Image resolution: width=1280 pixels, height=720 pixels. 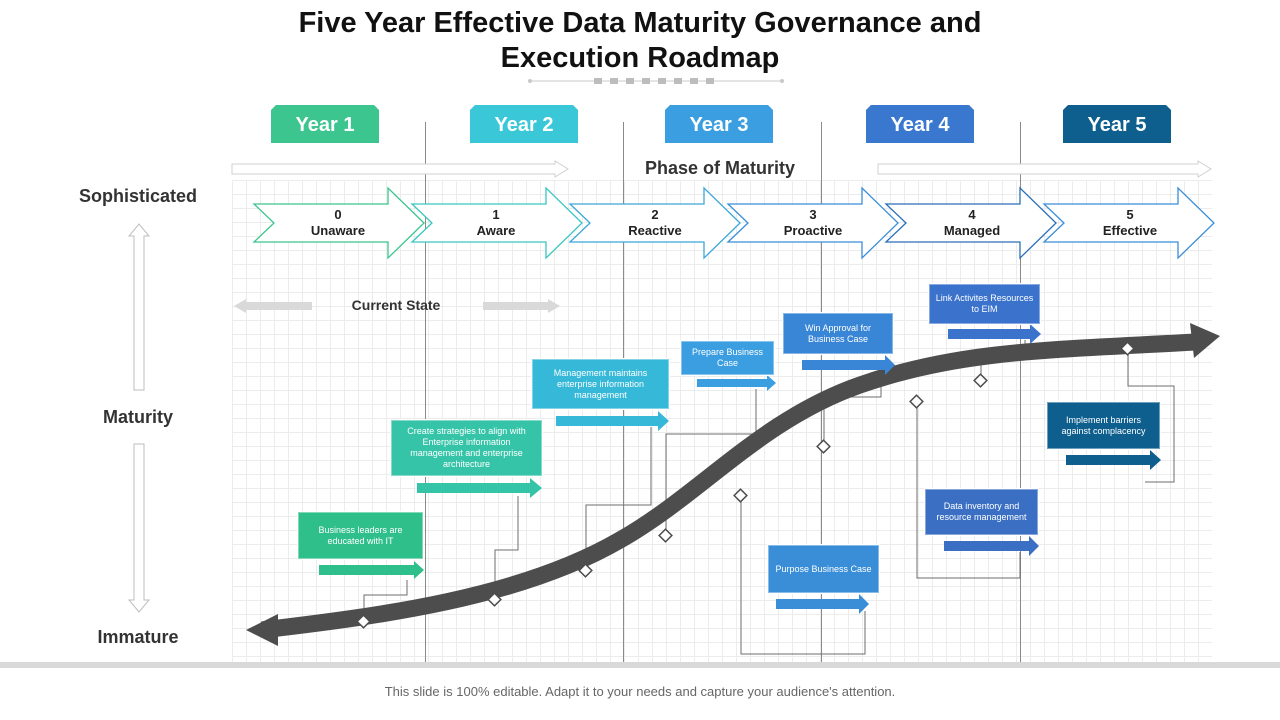 I want to click on milestone-text: Purpose Business Case, so click(x=823, y=568).